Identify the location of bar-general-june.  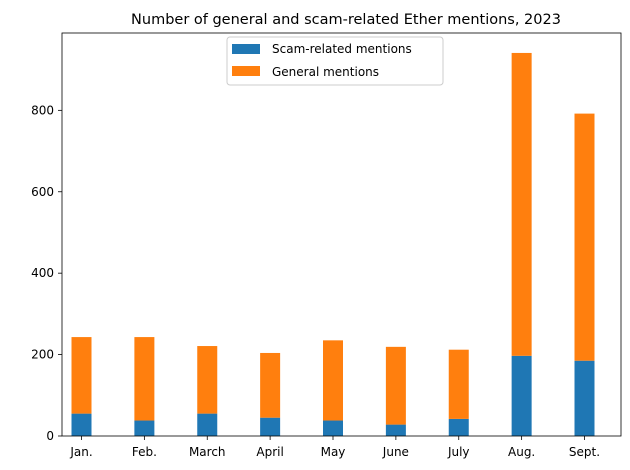
(395, 385).